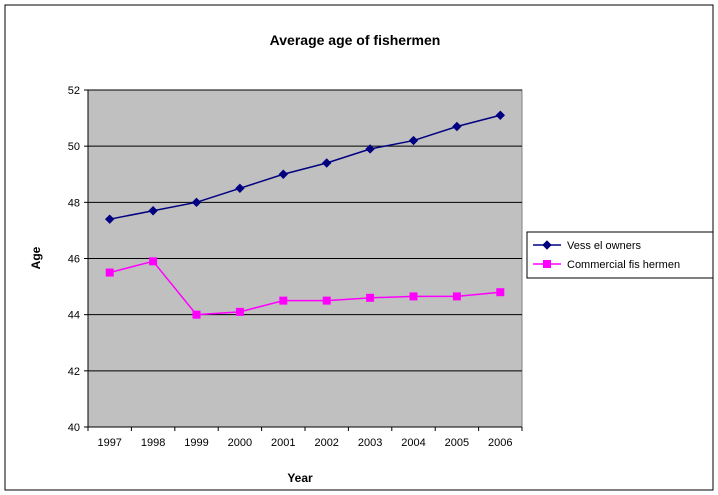 The height and width of the screenshot is (495, 718). What do you see at coordinates (623, 265) in the screenshot?
I see `legend-label: Commercial fis hermen` at bounding box center [623, 265].